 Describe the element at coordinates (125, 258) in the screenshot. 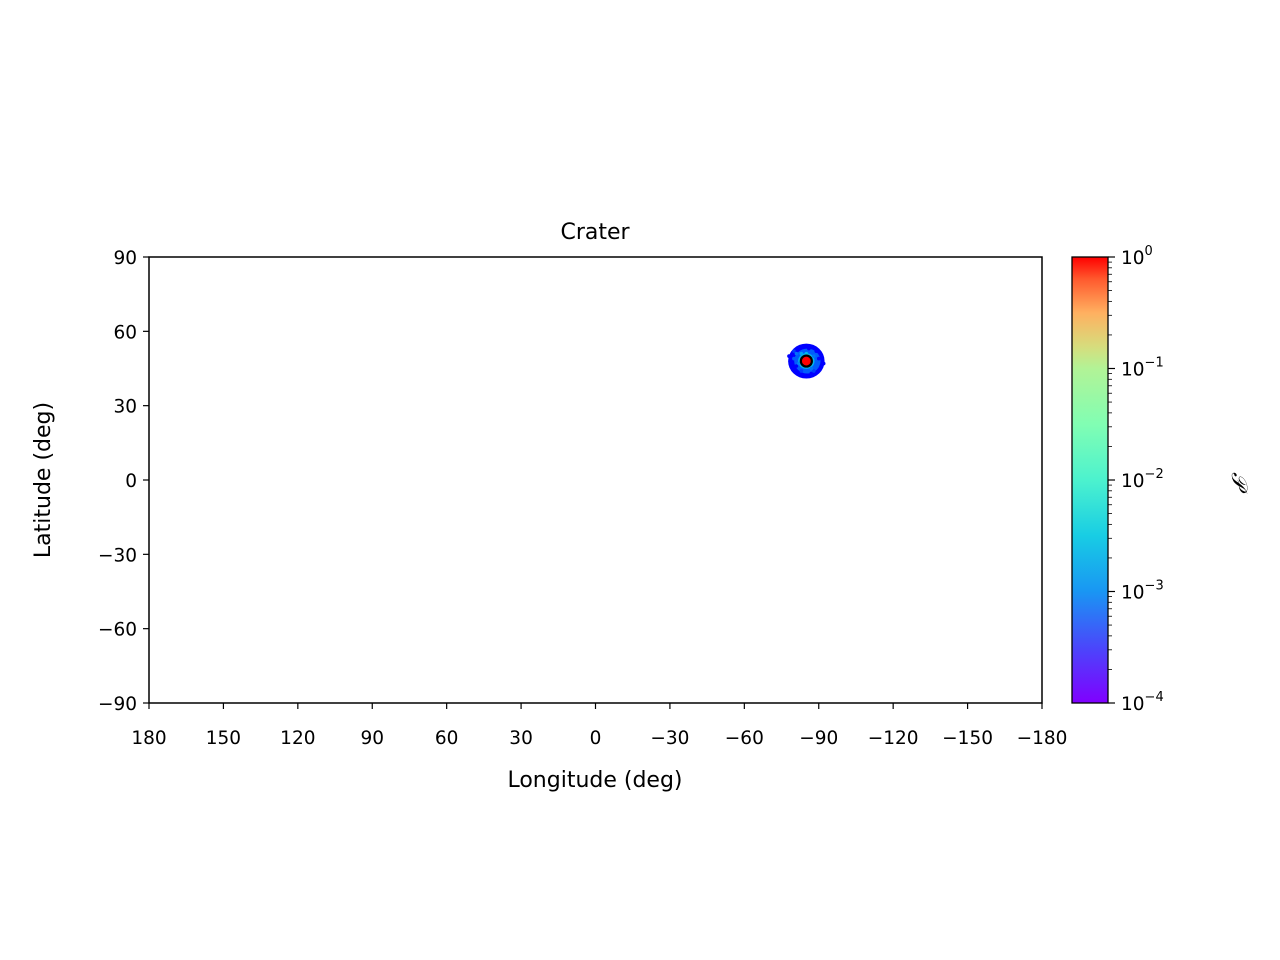

I see `y-tick-label: 90` at that location.